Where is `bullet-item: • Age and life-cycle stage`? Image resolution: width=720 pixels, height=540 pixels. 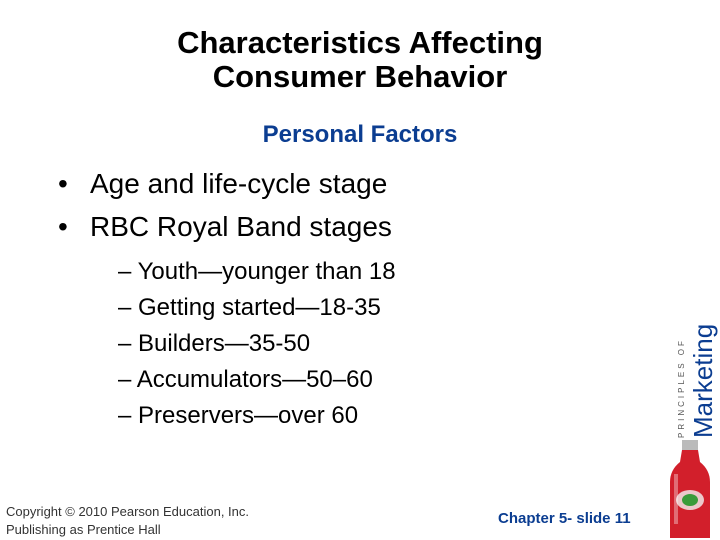 bullet-item: • Age and life-cycle stage is located at coordinates (225, 183).